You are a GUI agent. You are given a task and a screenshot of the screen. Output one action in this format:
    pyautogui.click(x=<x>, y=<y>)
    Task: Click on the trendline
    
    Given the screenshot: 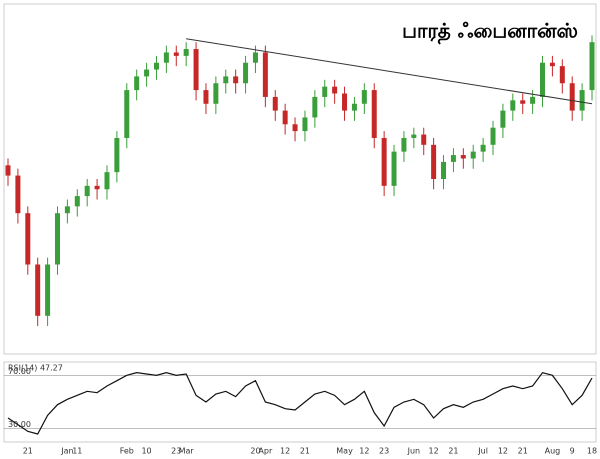 What is the action you would take?
    pyautogui.click(x=389, y=71)
    